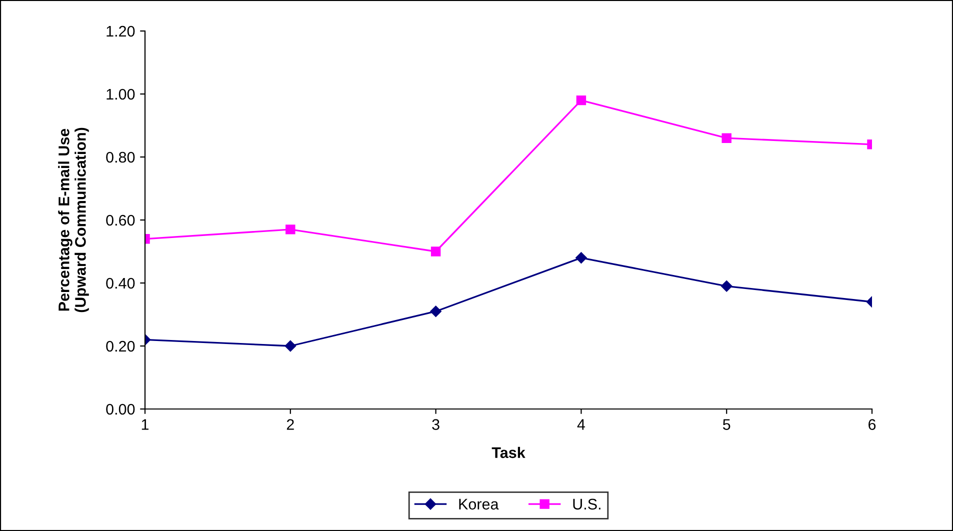 The image size is (953, 531). Describe the element at coordinates (726, 424) in the screenshot. I see `x-tick-label: 5` at that location.